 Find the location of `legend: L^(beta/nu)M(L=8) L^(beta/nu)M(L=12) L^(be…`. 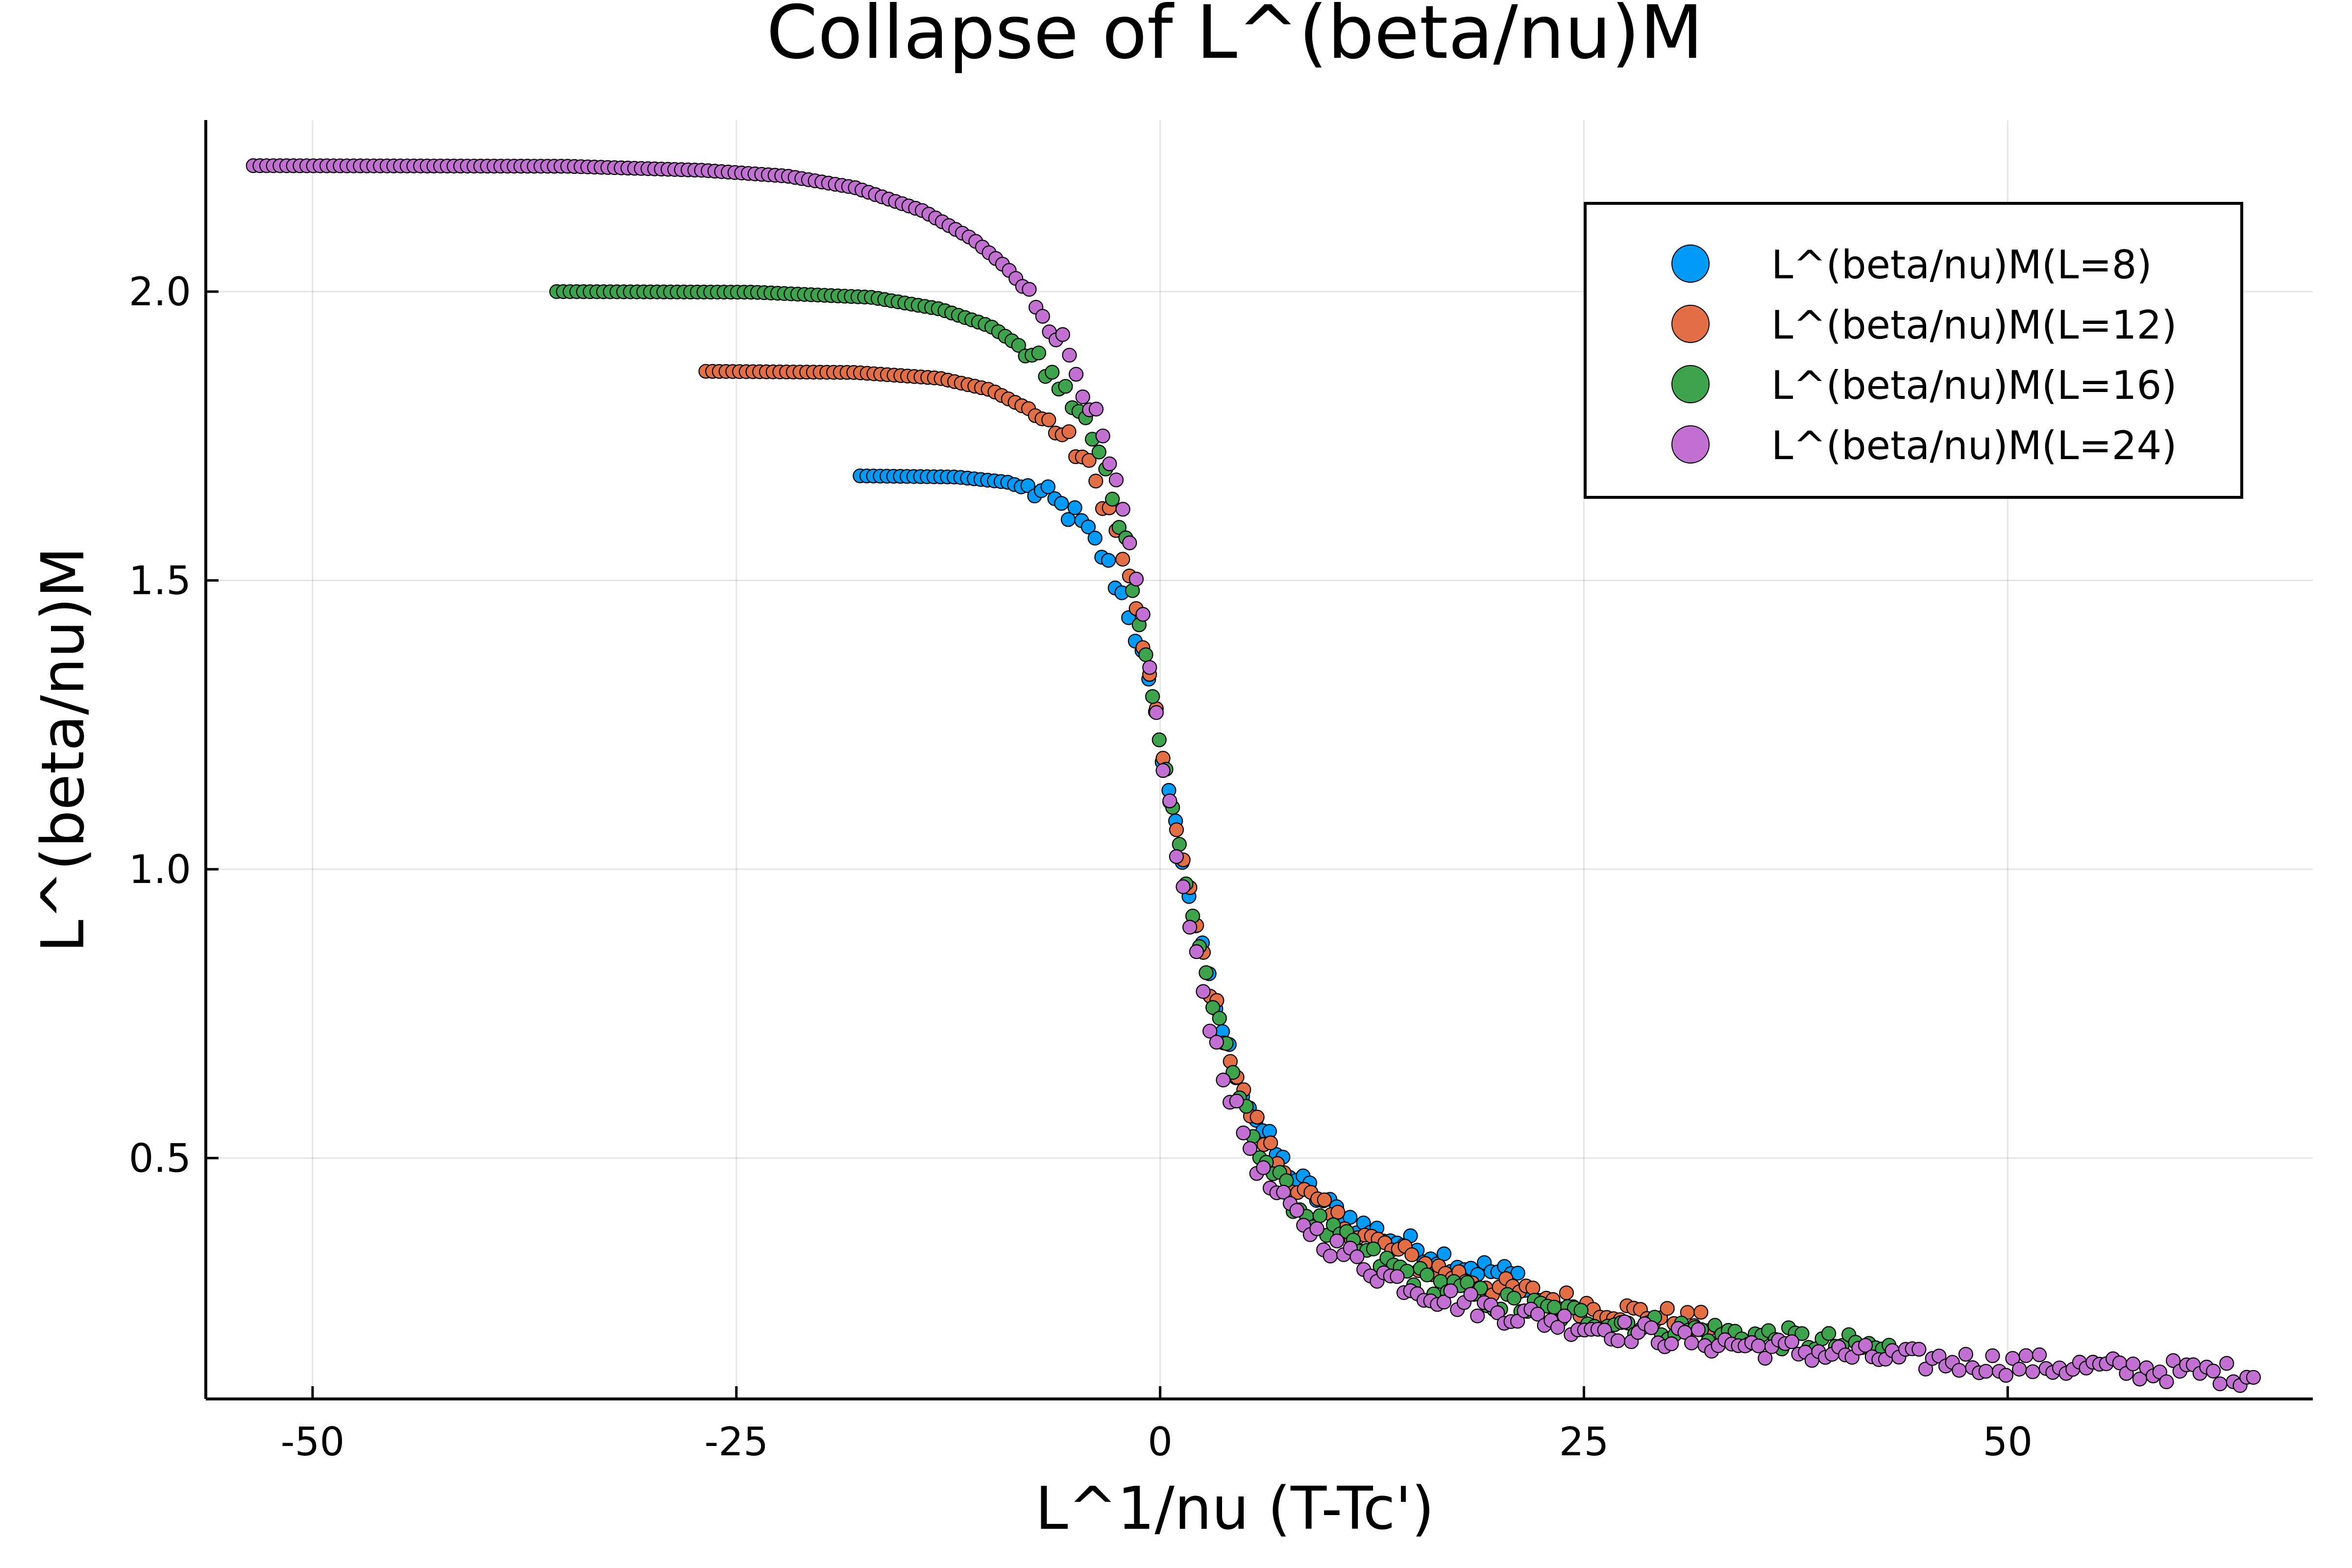

legend: L^(beta/nu)M(L=8) L^(beta/nu)M(L=12) L^(be… is located at coordinates (1913, 350).